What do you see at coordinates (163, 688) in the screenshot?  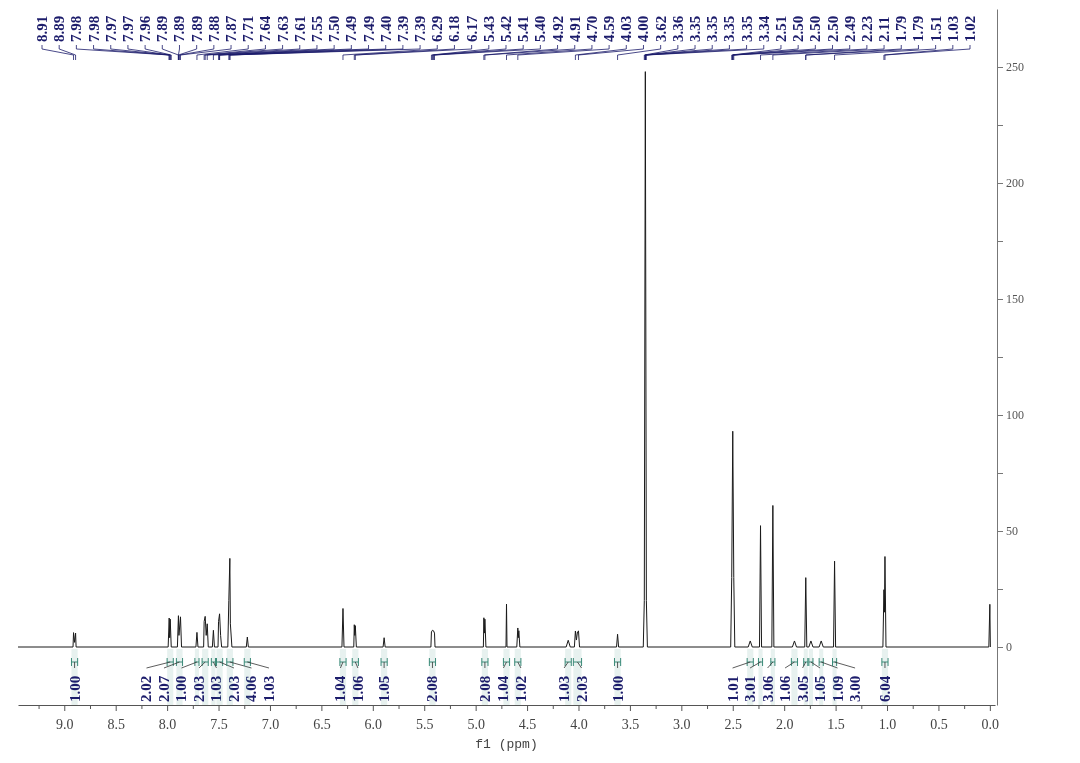 I see `band-label: 2.07` at bounding box center [163, 688].